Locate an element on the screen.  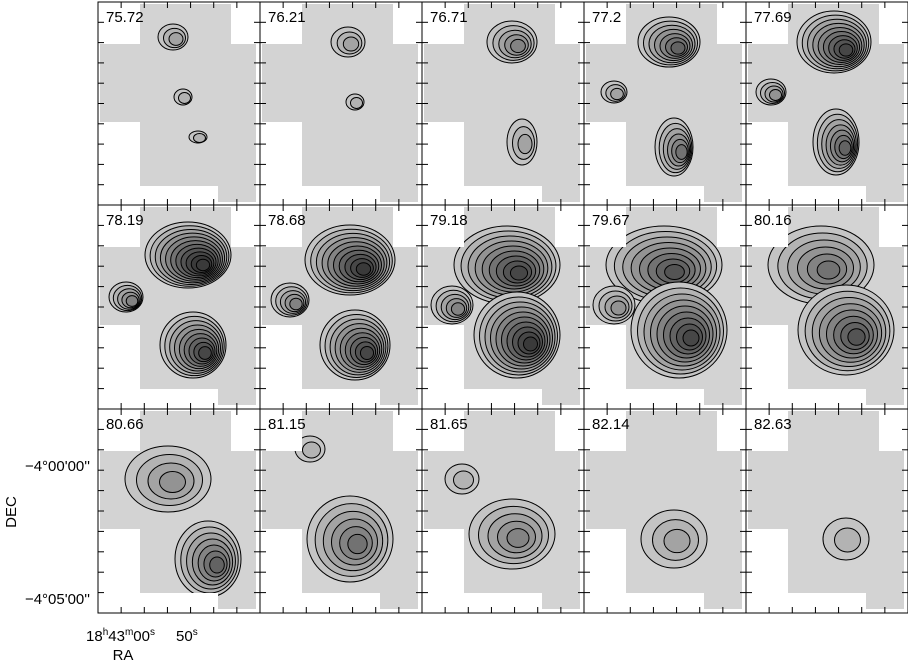
panel: 78.68 is located at coordinates (341, 307).